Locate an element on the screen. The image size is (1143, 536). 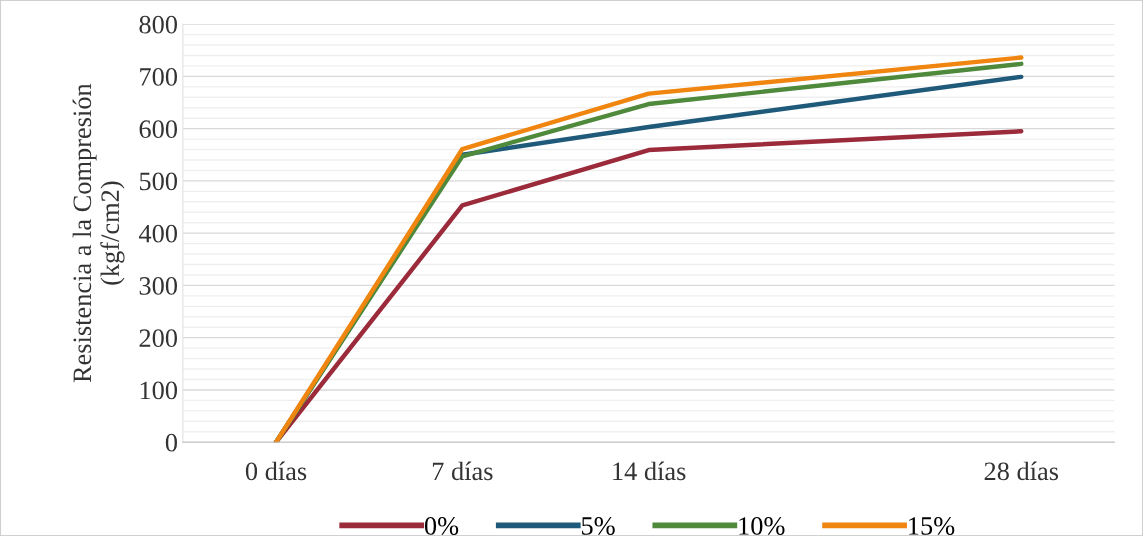
legend-label: 0% is located at coordinates (441, 526).